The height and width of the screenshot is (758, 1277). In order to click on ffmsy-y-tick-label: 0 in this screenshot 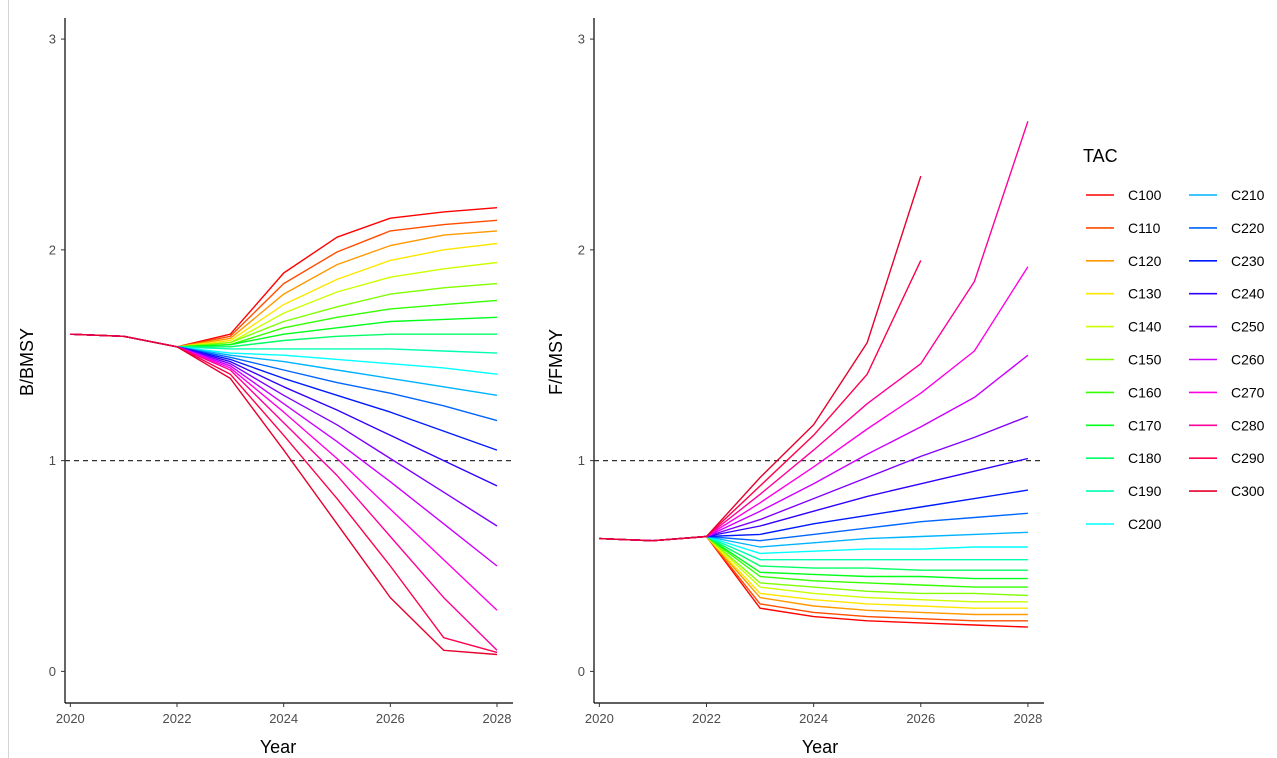, I will do `click(581, 671)`.